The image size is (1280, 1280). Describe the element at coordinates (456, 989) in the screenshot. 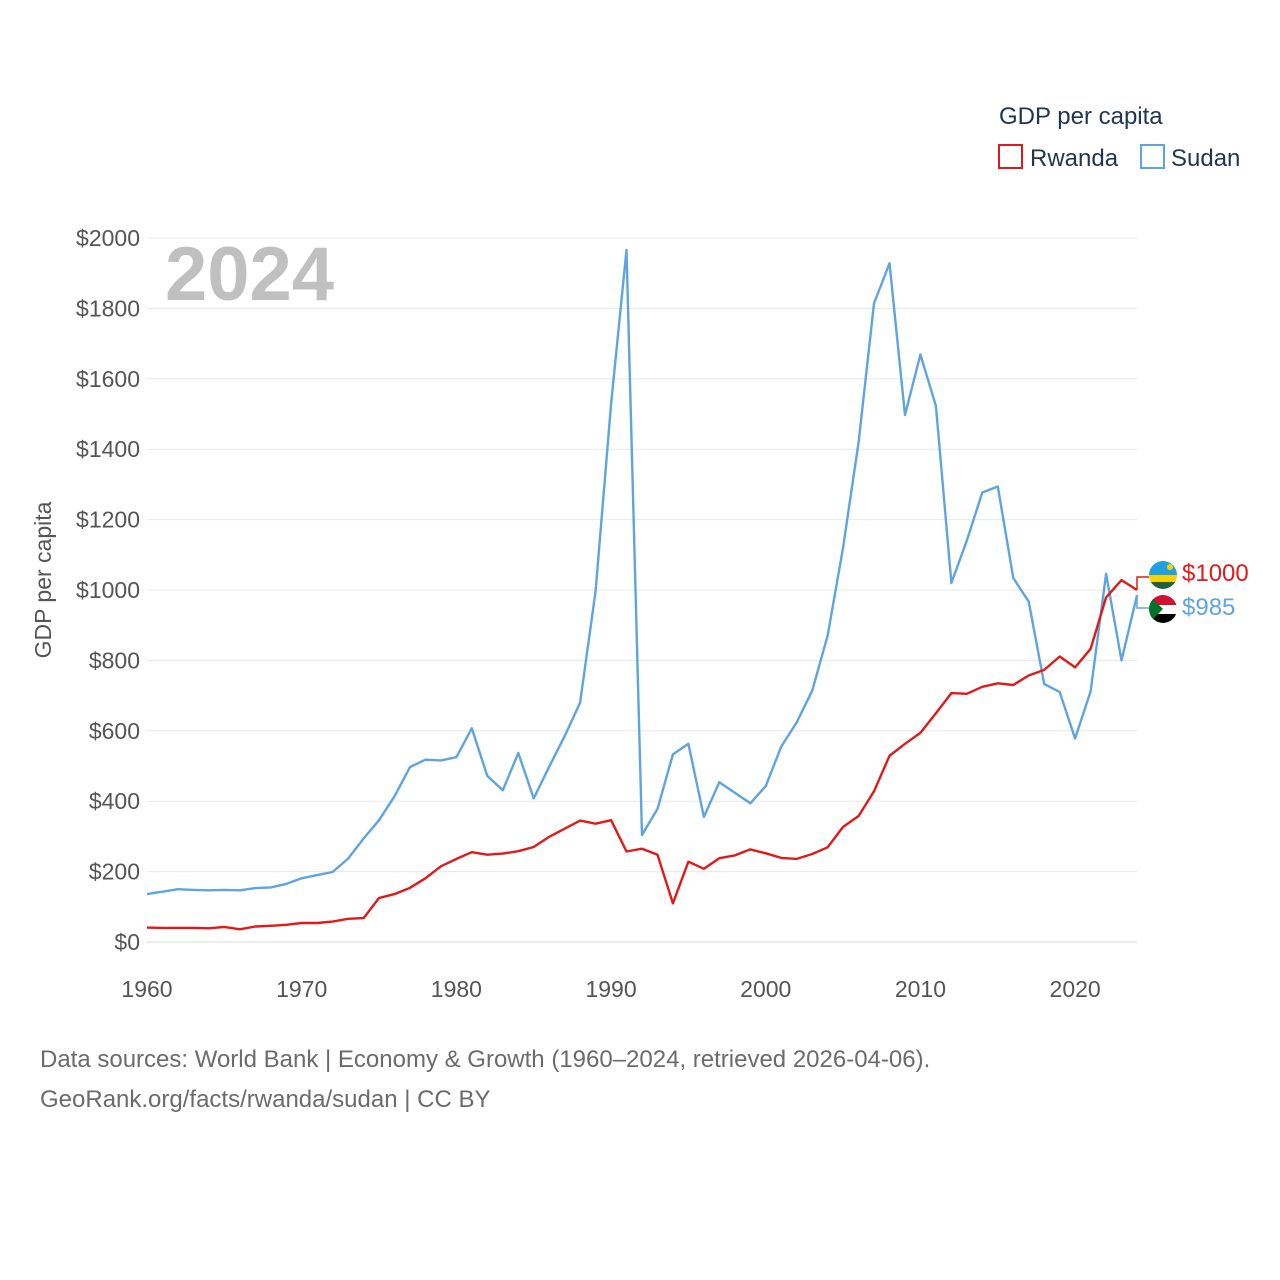

I see `x-tick-label: 1980` at that location.